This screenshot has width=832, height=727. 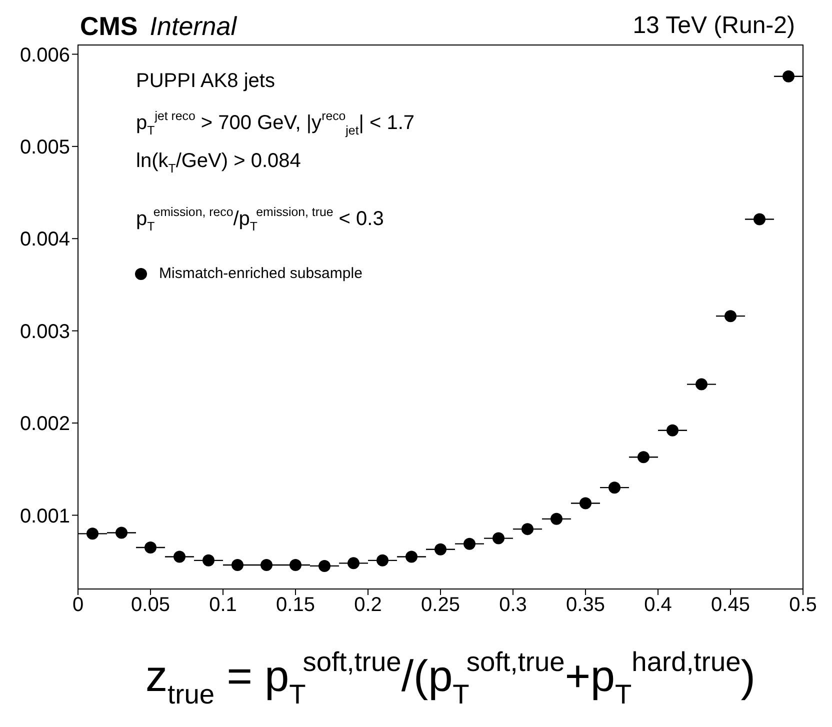 What do you see at coordinates (658, 605) in the screenshot?
I see `x-tick-label: 0.4` at bounding box center [658, 605].